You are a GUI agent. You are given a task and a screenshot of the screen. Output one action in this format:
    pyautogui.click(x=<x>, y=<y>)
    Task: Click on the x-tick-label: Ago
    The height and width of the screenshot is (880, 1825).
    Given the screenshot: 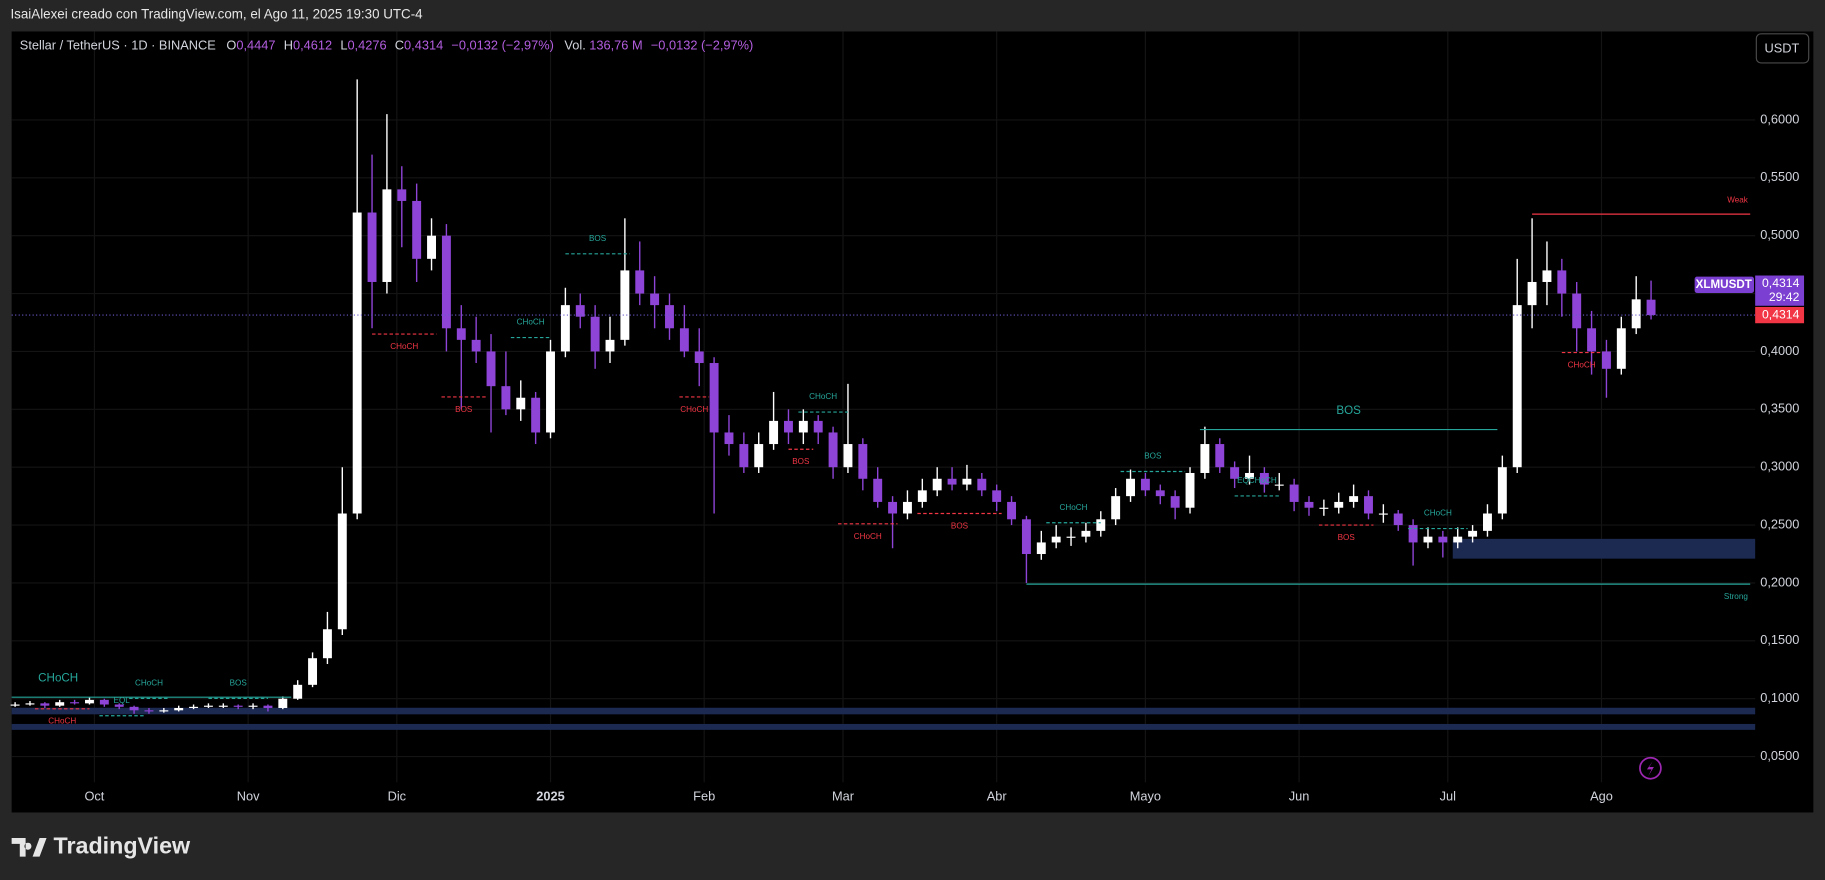 What is the action you would take?
    pyautogui.click(x=1601, y=796)
    